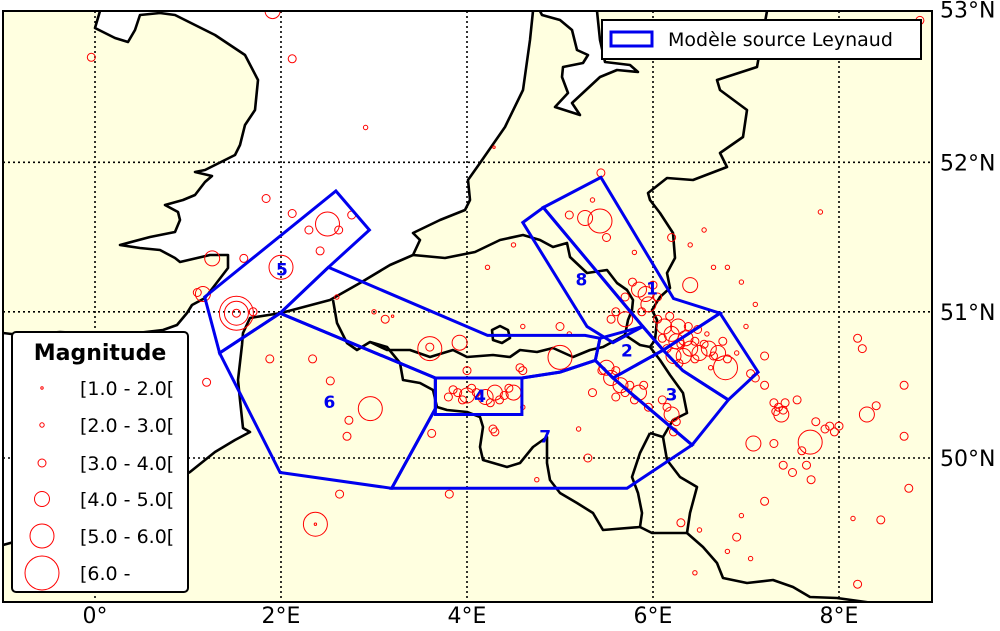 This screenshot has width=1000, height=631. What do you see at coordinates (501, 334) in the screenshot?
I see `border-brussels` at bounding box center [501, 334].